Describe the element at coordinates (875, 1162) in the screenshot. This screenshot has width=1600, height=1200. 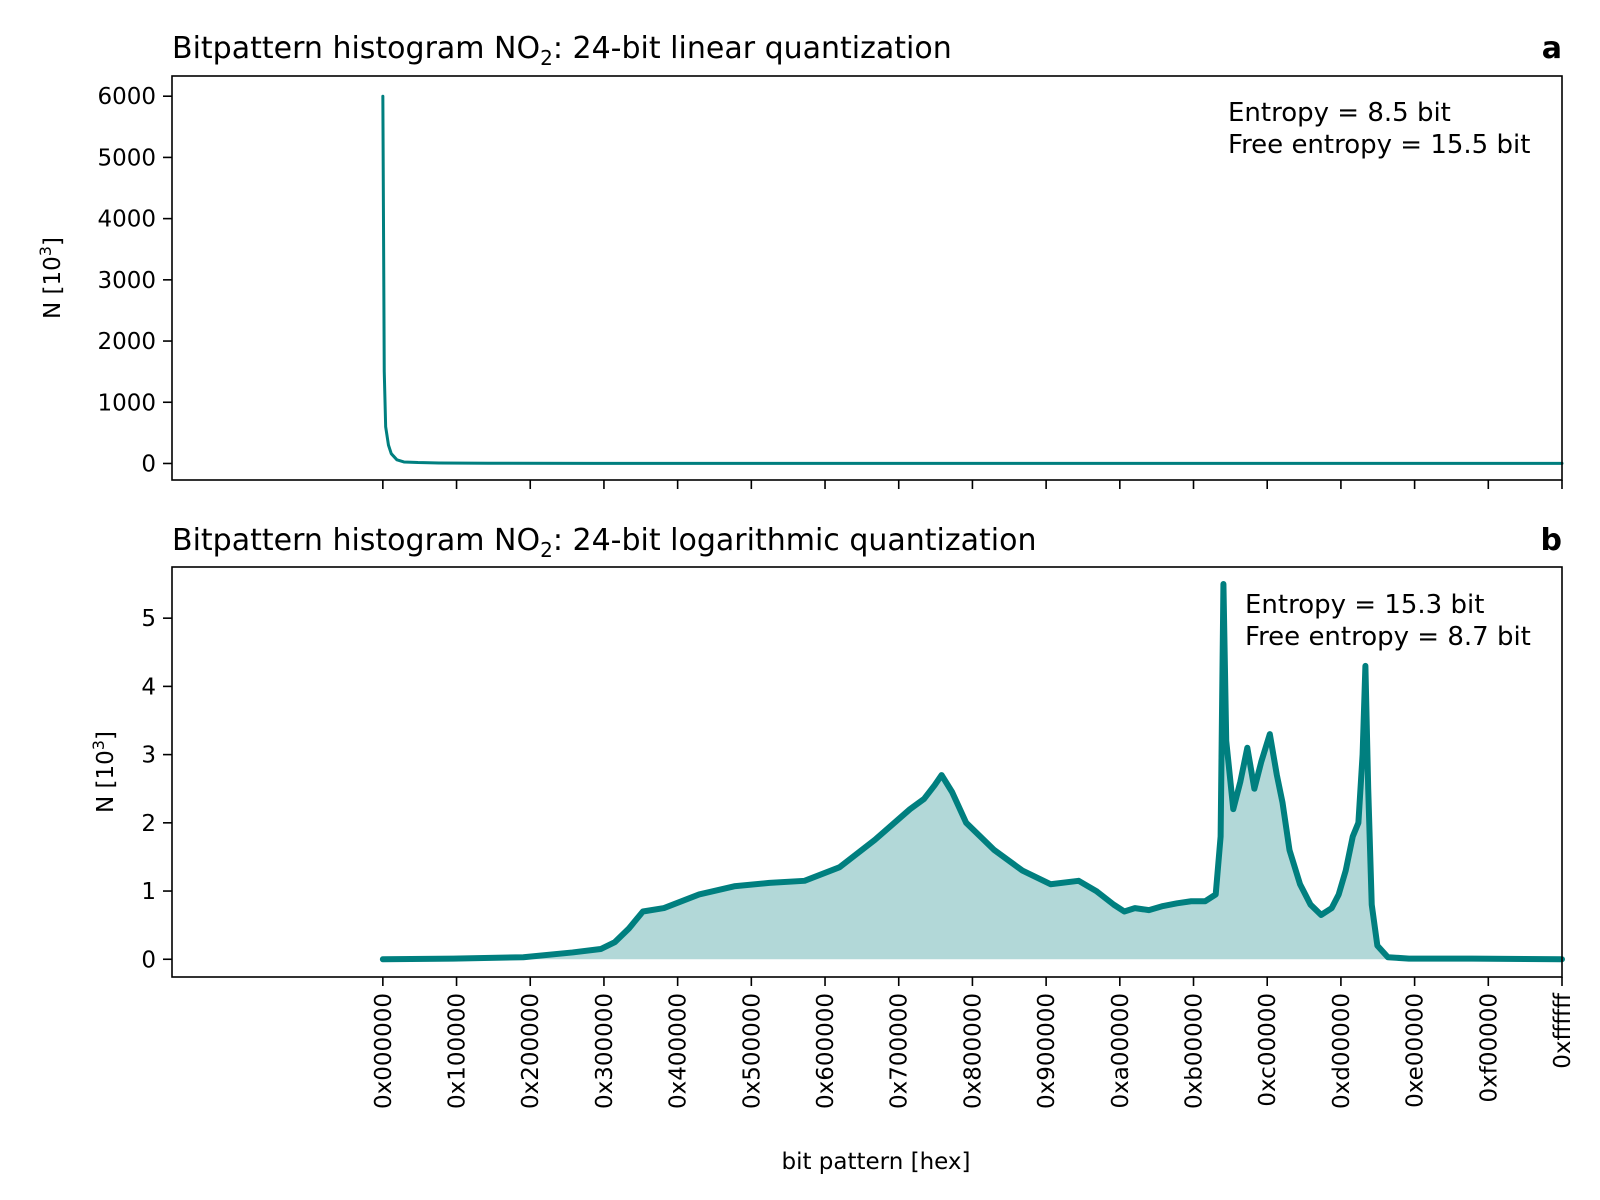
I see `panel-b-xlabel: bit pattern [hex]` at that location.